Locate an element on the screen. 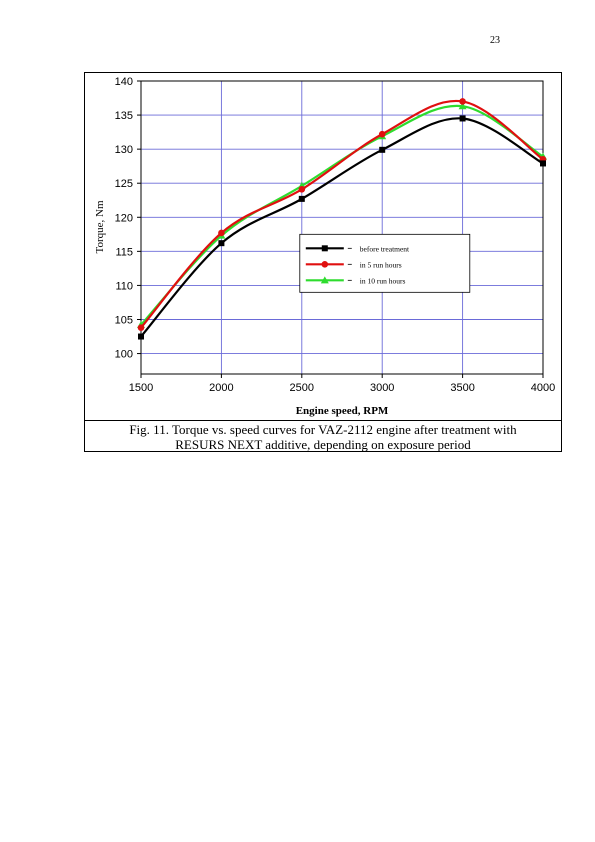  x-tick-label: 4000 is located at coordinates (543, 388).